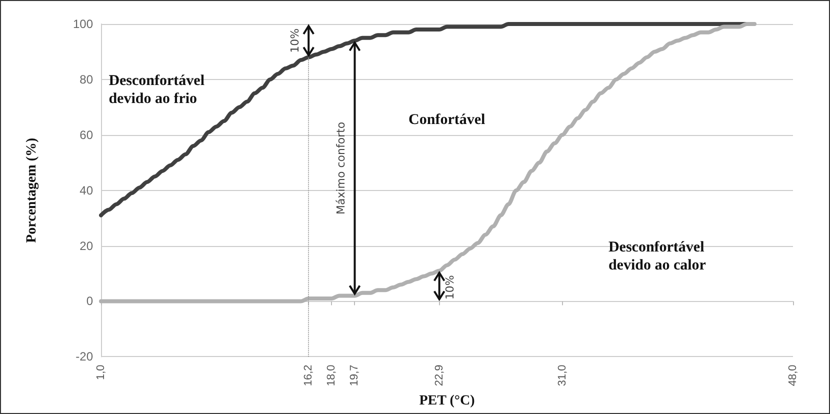 The width and height of the screenshot is (830, 414). I want to click on x-tick-label: 31,0, so click(562, 375).